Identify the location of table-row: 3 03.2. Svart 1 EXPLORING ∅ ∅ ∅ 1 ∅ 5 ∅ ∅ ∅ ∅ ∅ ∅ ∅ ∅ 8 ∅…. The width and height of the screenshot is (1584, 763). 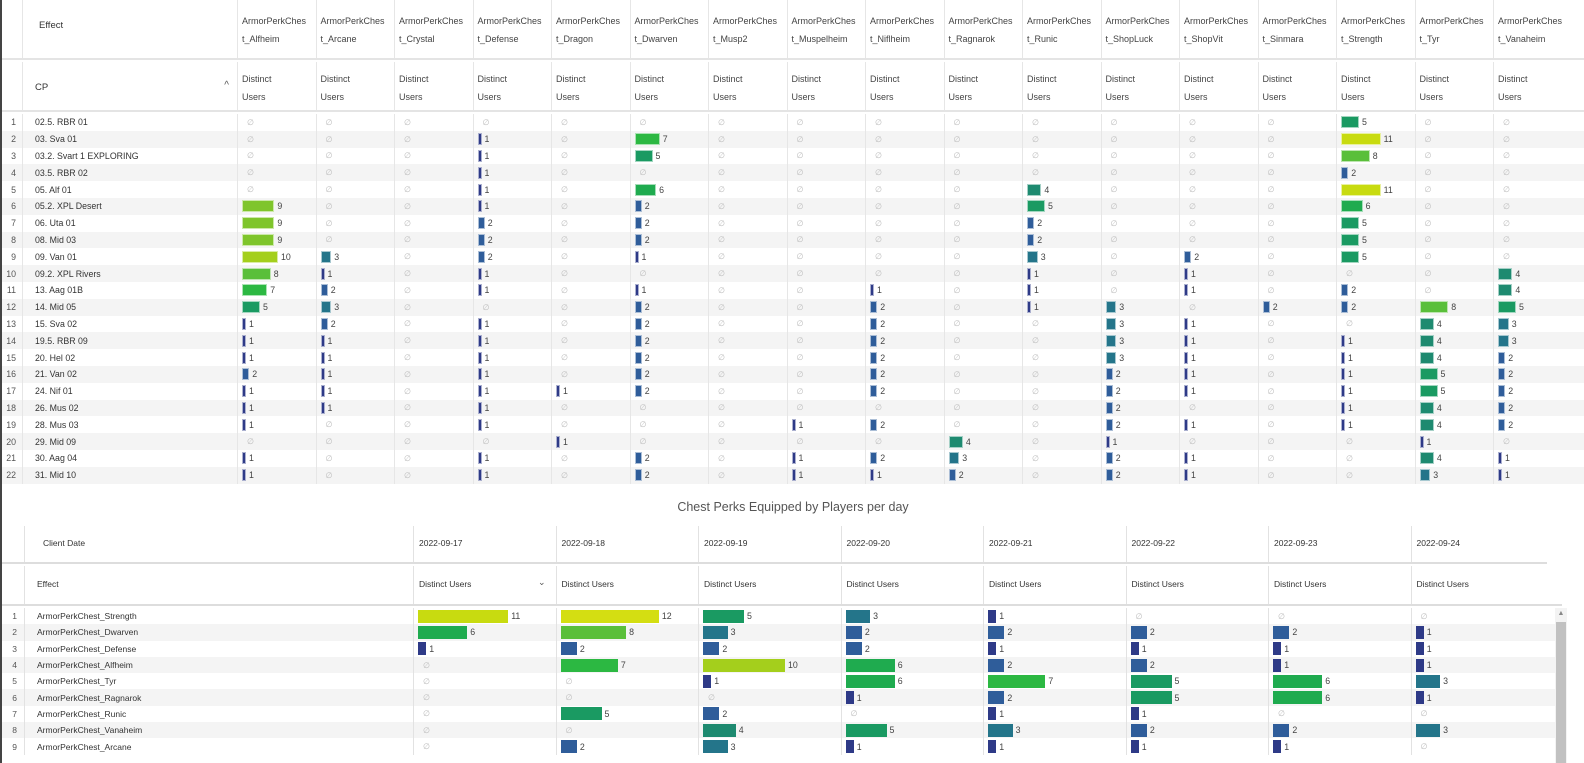
(793, 156).